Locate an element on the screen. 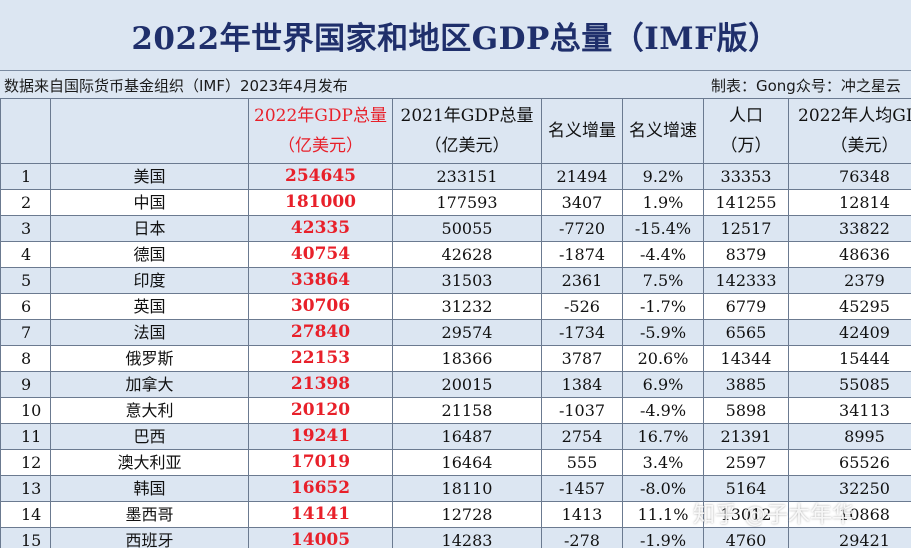  cell-gdp-2022: 22153 is located at coordinates (320, 358).